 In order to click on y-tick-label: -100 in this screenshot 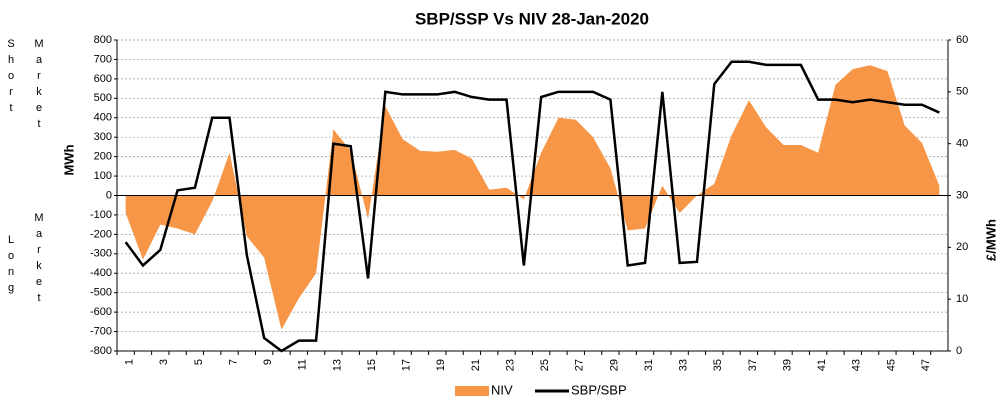, I will do `click(101, 215)`.